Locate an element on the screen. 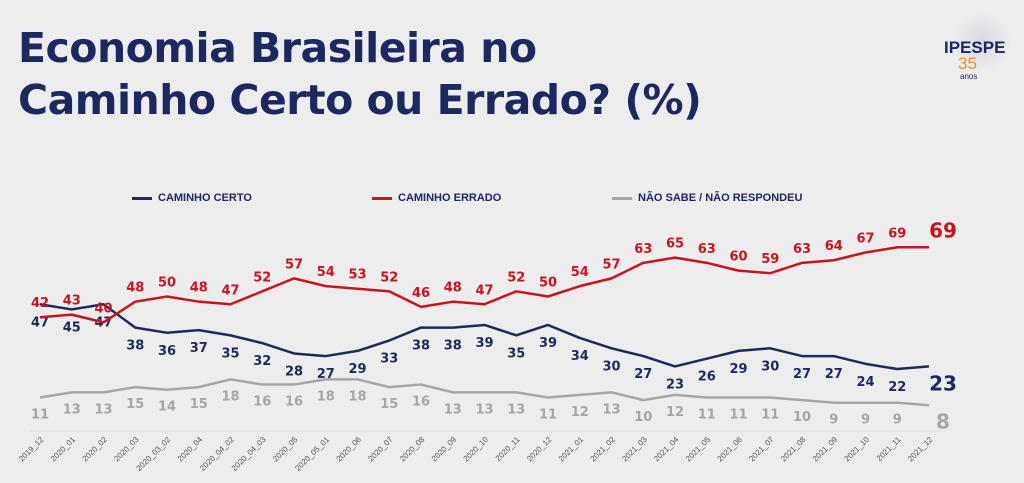 Image resolution: width=1024 pixels, height=483 pixels. data-label: 36 is located at coordinates (167, 351).